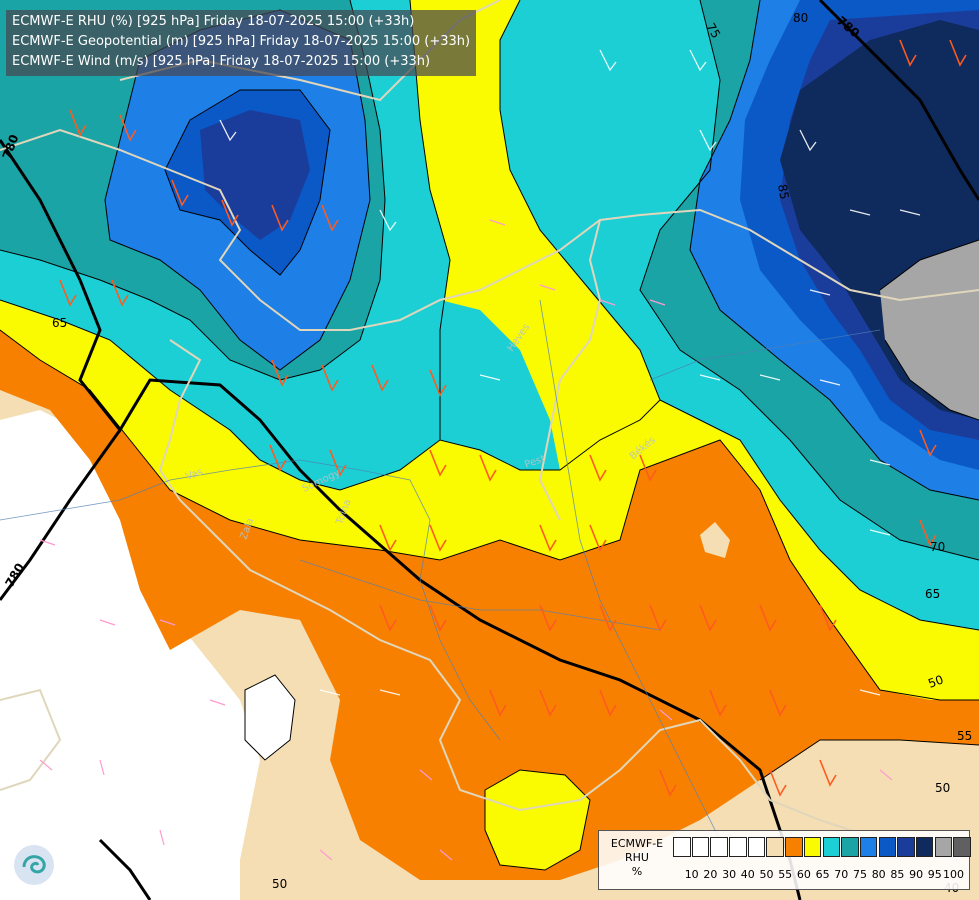  Describe the element at coordinates (937, 547) in the screenshot. I see `rh-70-label-right: 70` at that location.